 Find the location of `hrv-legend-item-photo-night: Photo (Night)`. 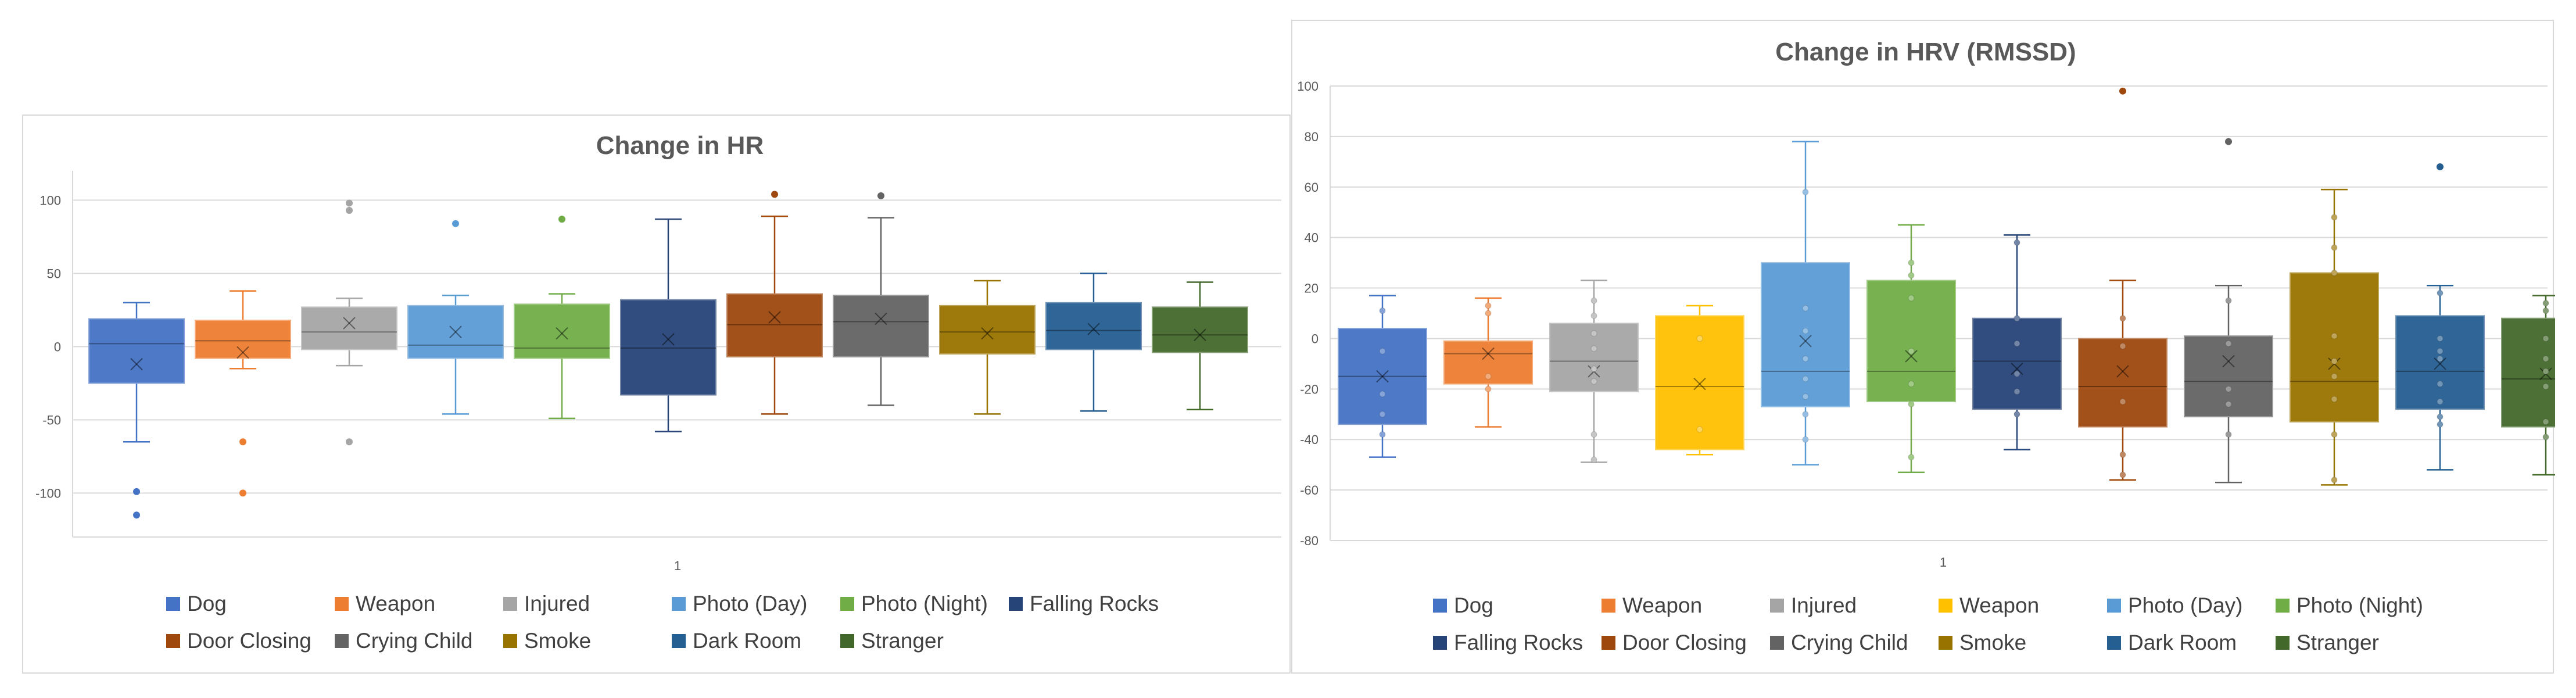

hrv-legend-item-photo-night: Photo (Night) is located at coordinates (2349, 605).